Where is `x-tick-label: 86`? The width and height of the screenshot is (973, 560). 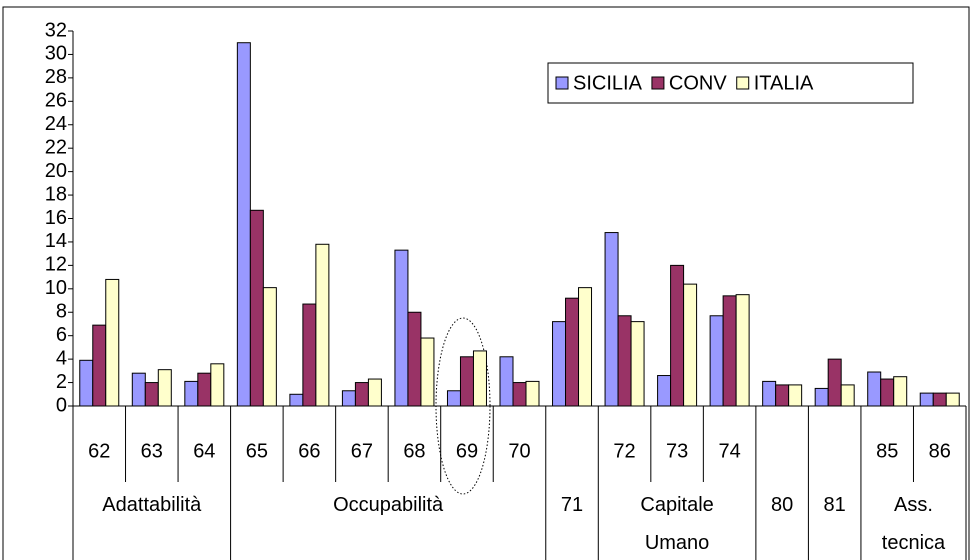 x-tick-label: 86 is located at coordinates (940, 451).